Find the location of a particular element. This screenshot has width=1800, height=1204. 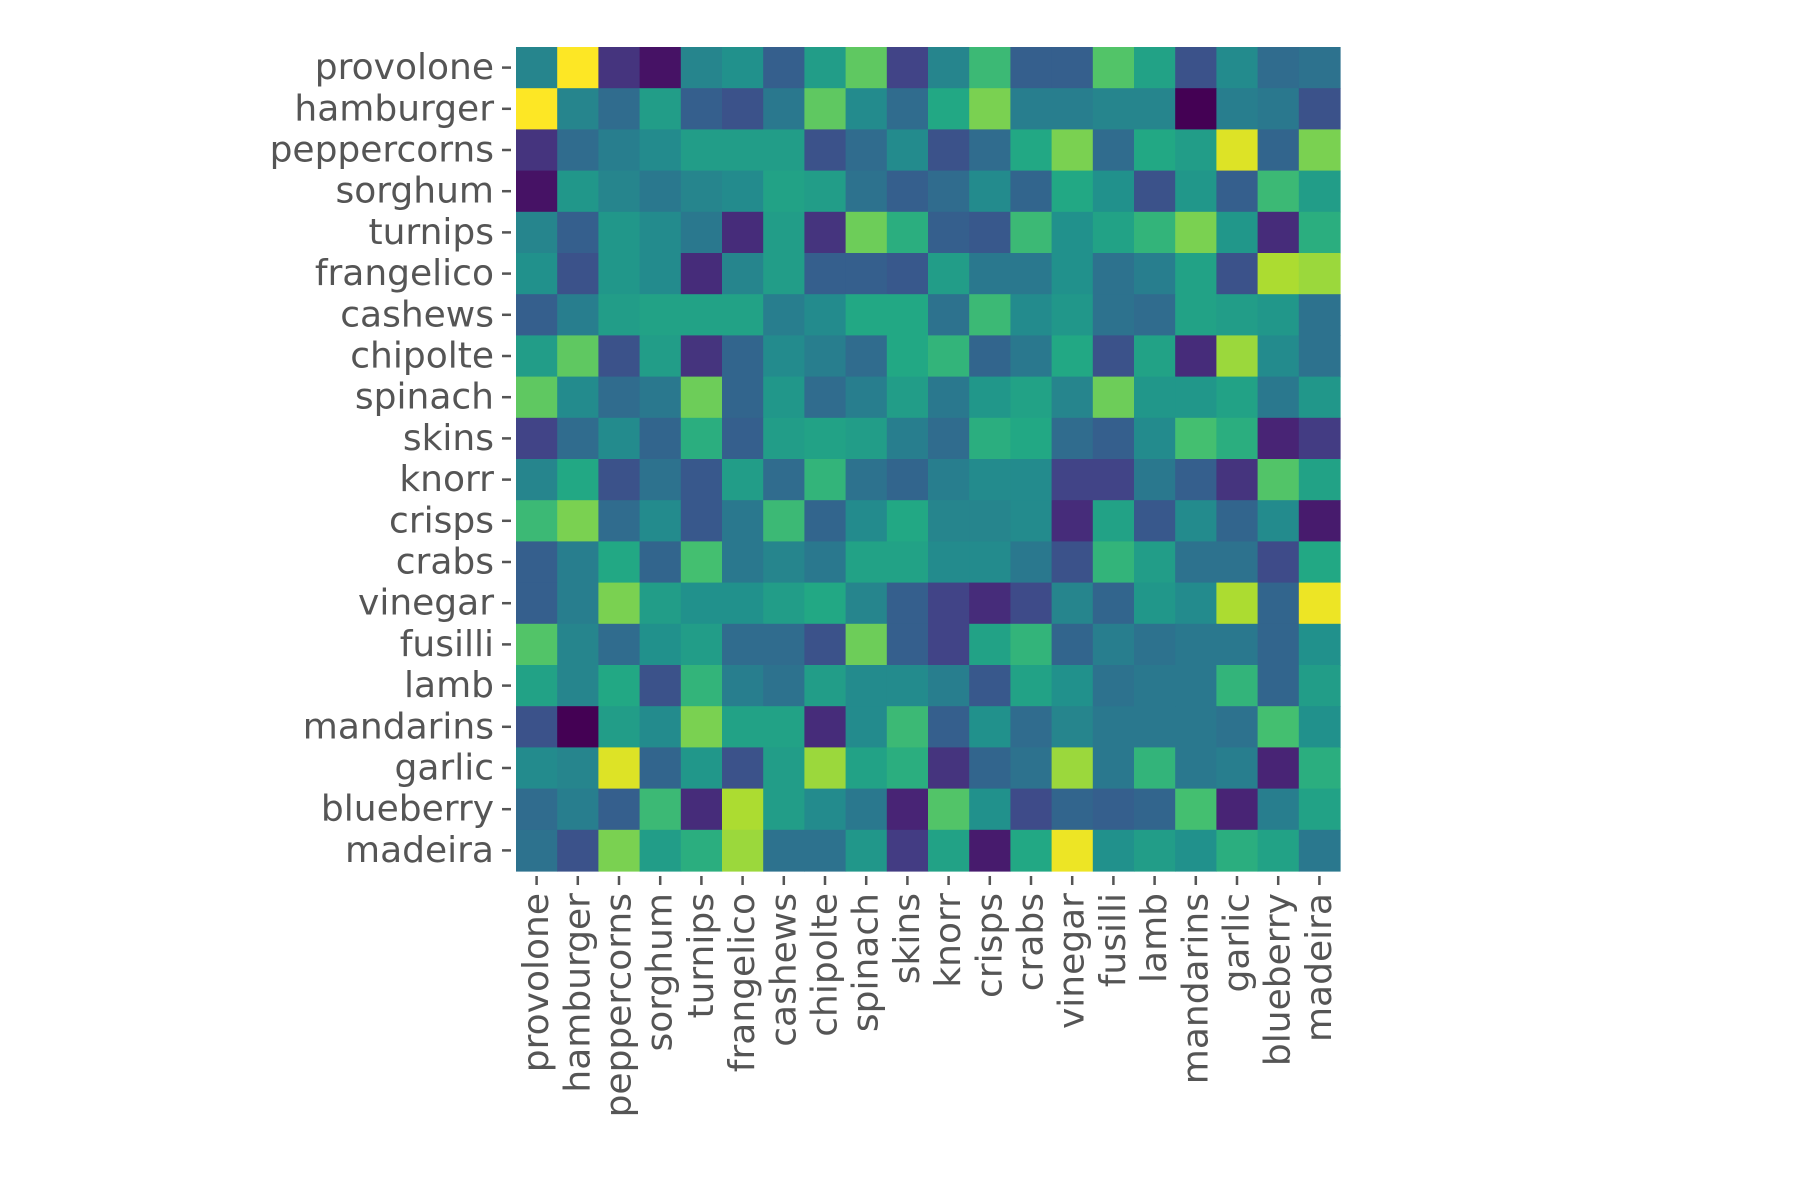

heatmap-cell-crabs-cashews is located at coordinates (784, 562).